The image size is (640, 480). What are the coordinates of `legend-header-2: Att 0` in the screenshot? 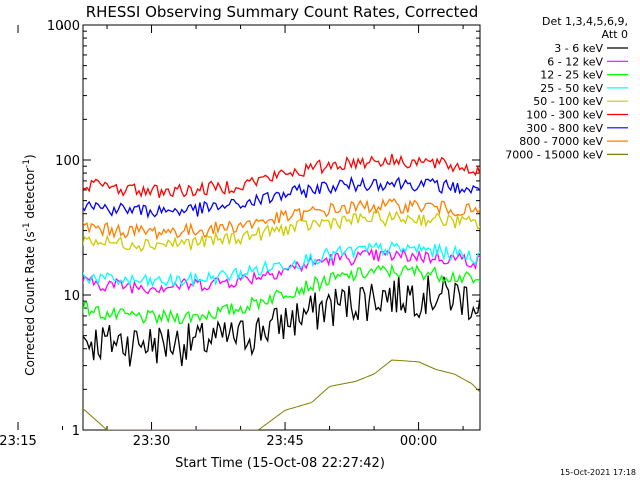 It's located at (615, 34).